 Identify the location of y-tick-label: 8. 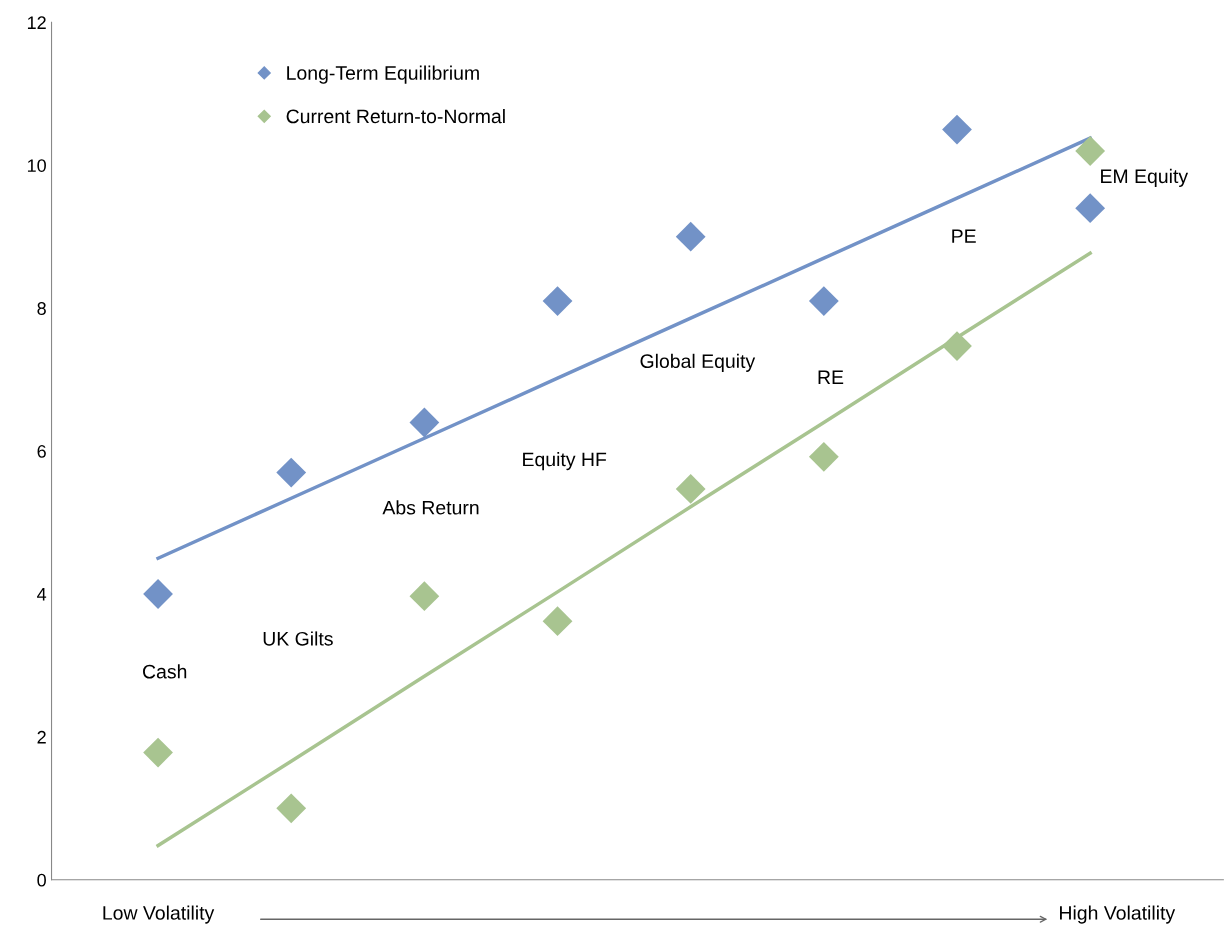
(41, 308).